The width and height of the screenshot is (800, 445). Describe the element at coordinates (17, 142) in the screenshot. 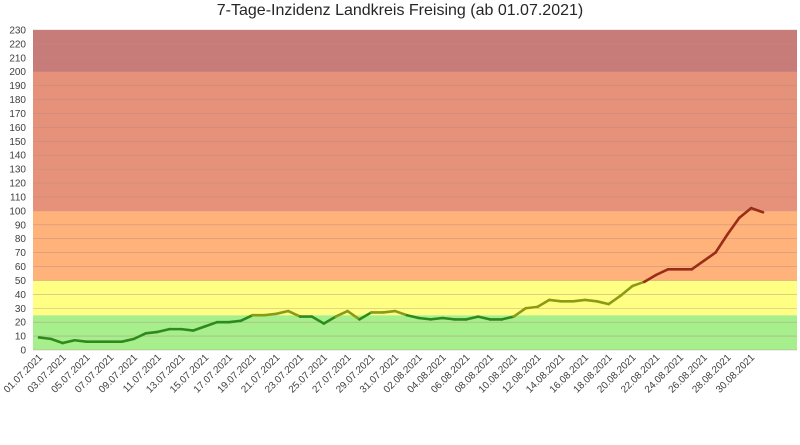

I see `y-tick-label-150: 150` at that location.